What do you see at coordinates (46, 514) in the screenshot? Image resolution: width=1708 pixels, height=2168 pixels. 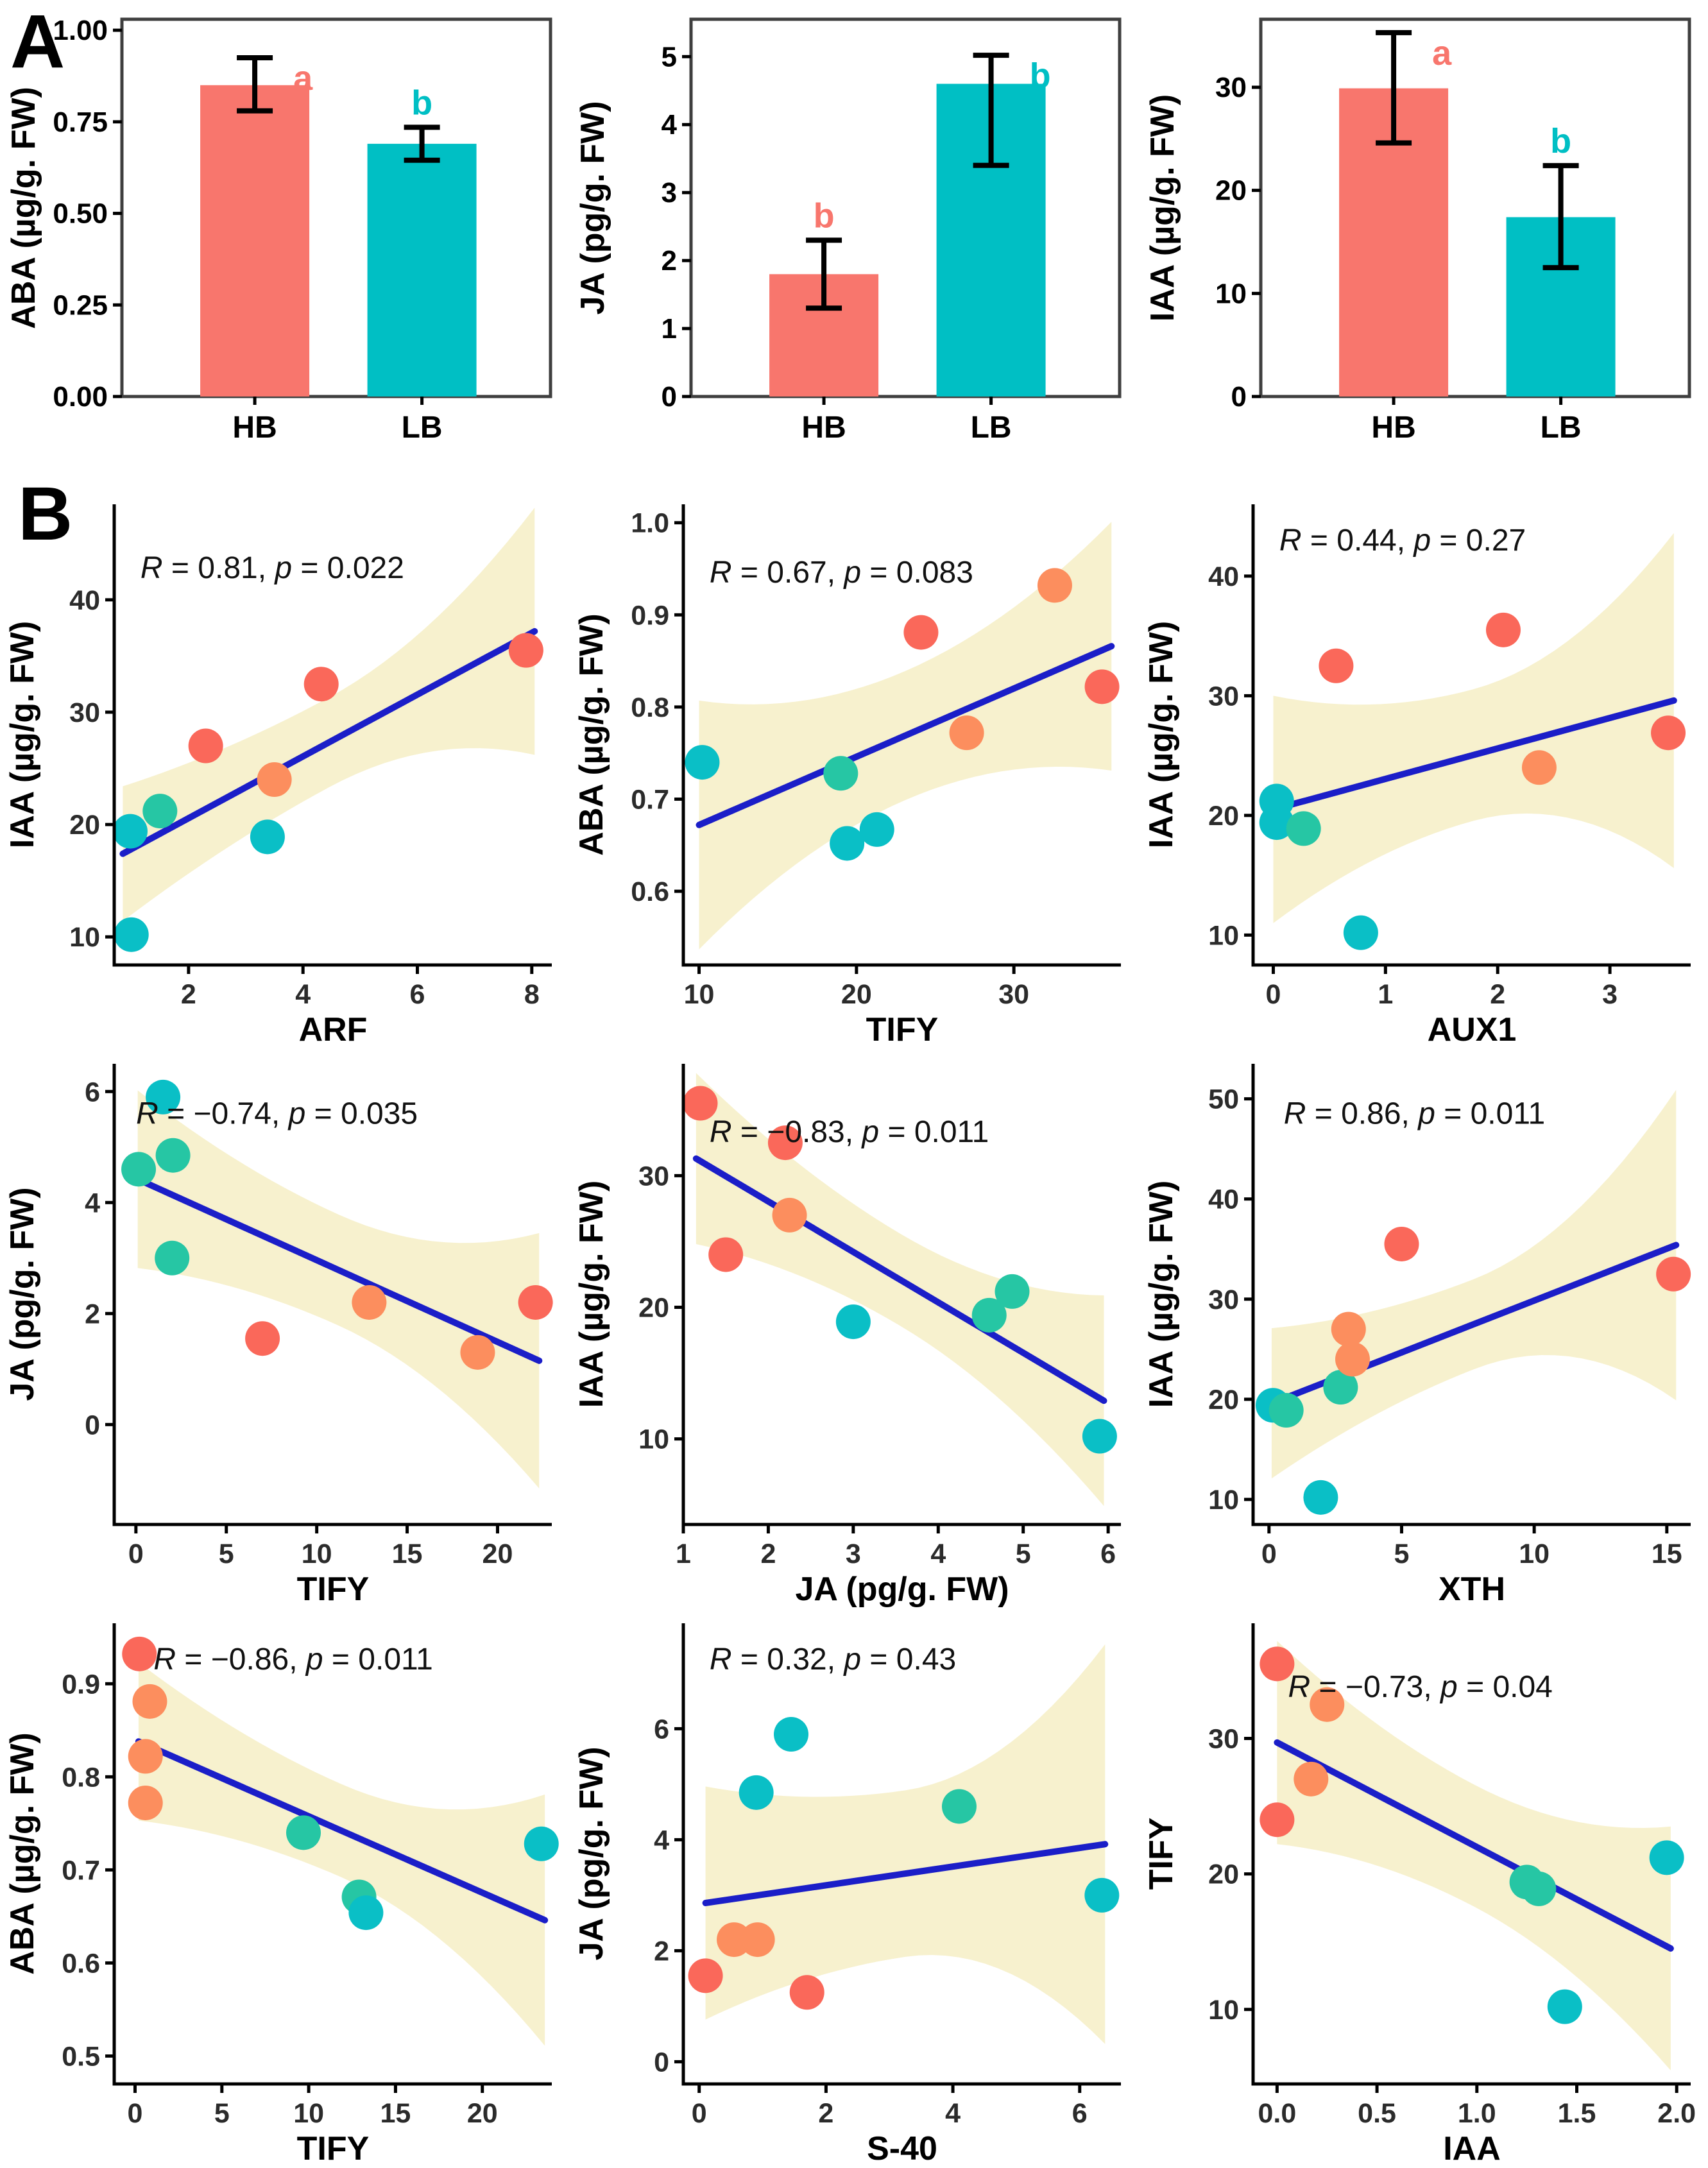 I see `panel-b-label: B` at bounding box center [46, 514].